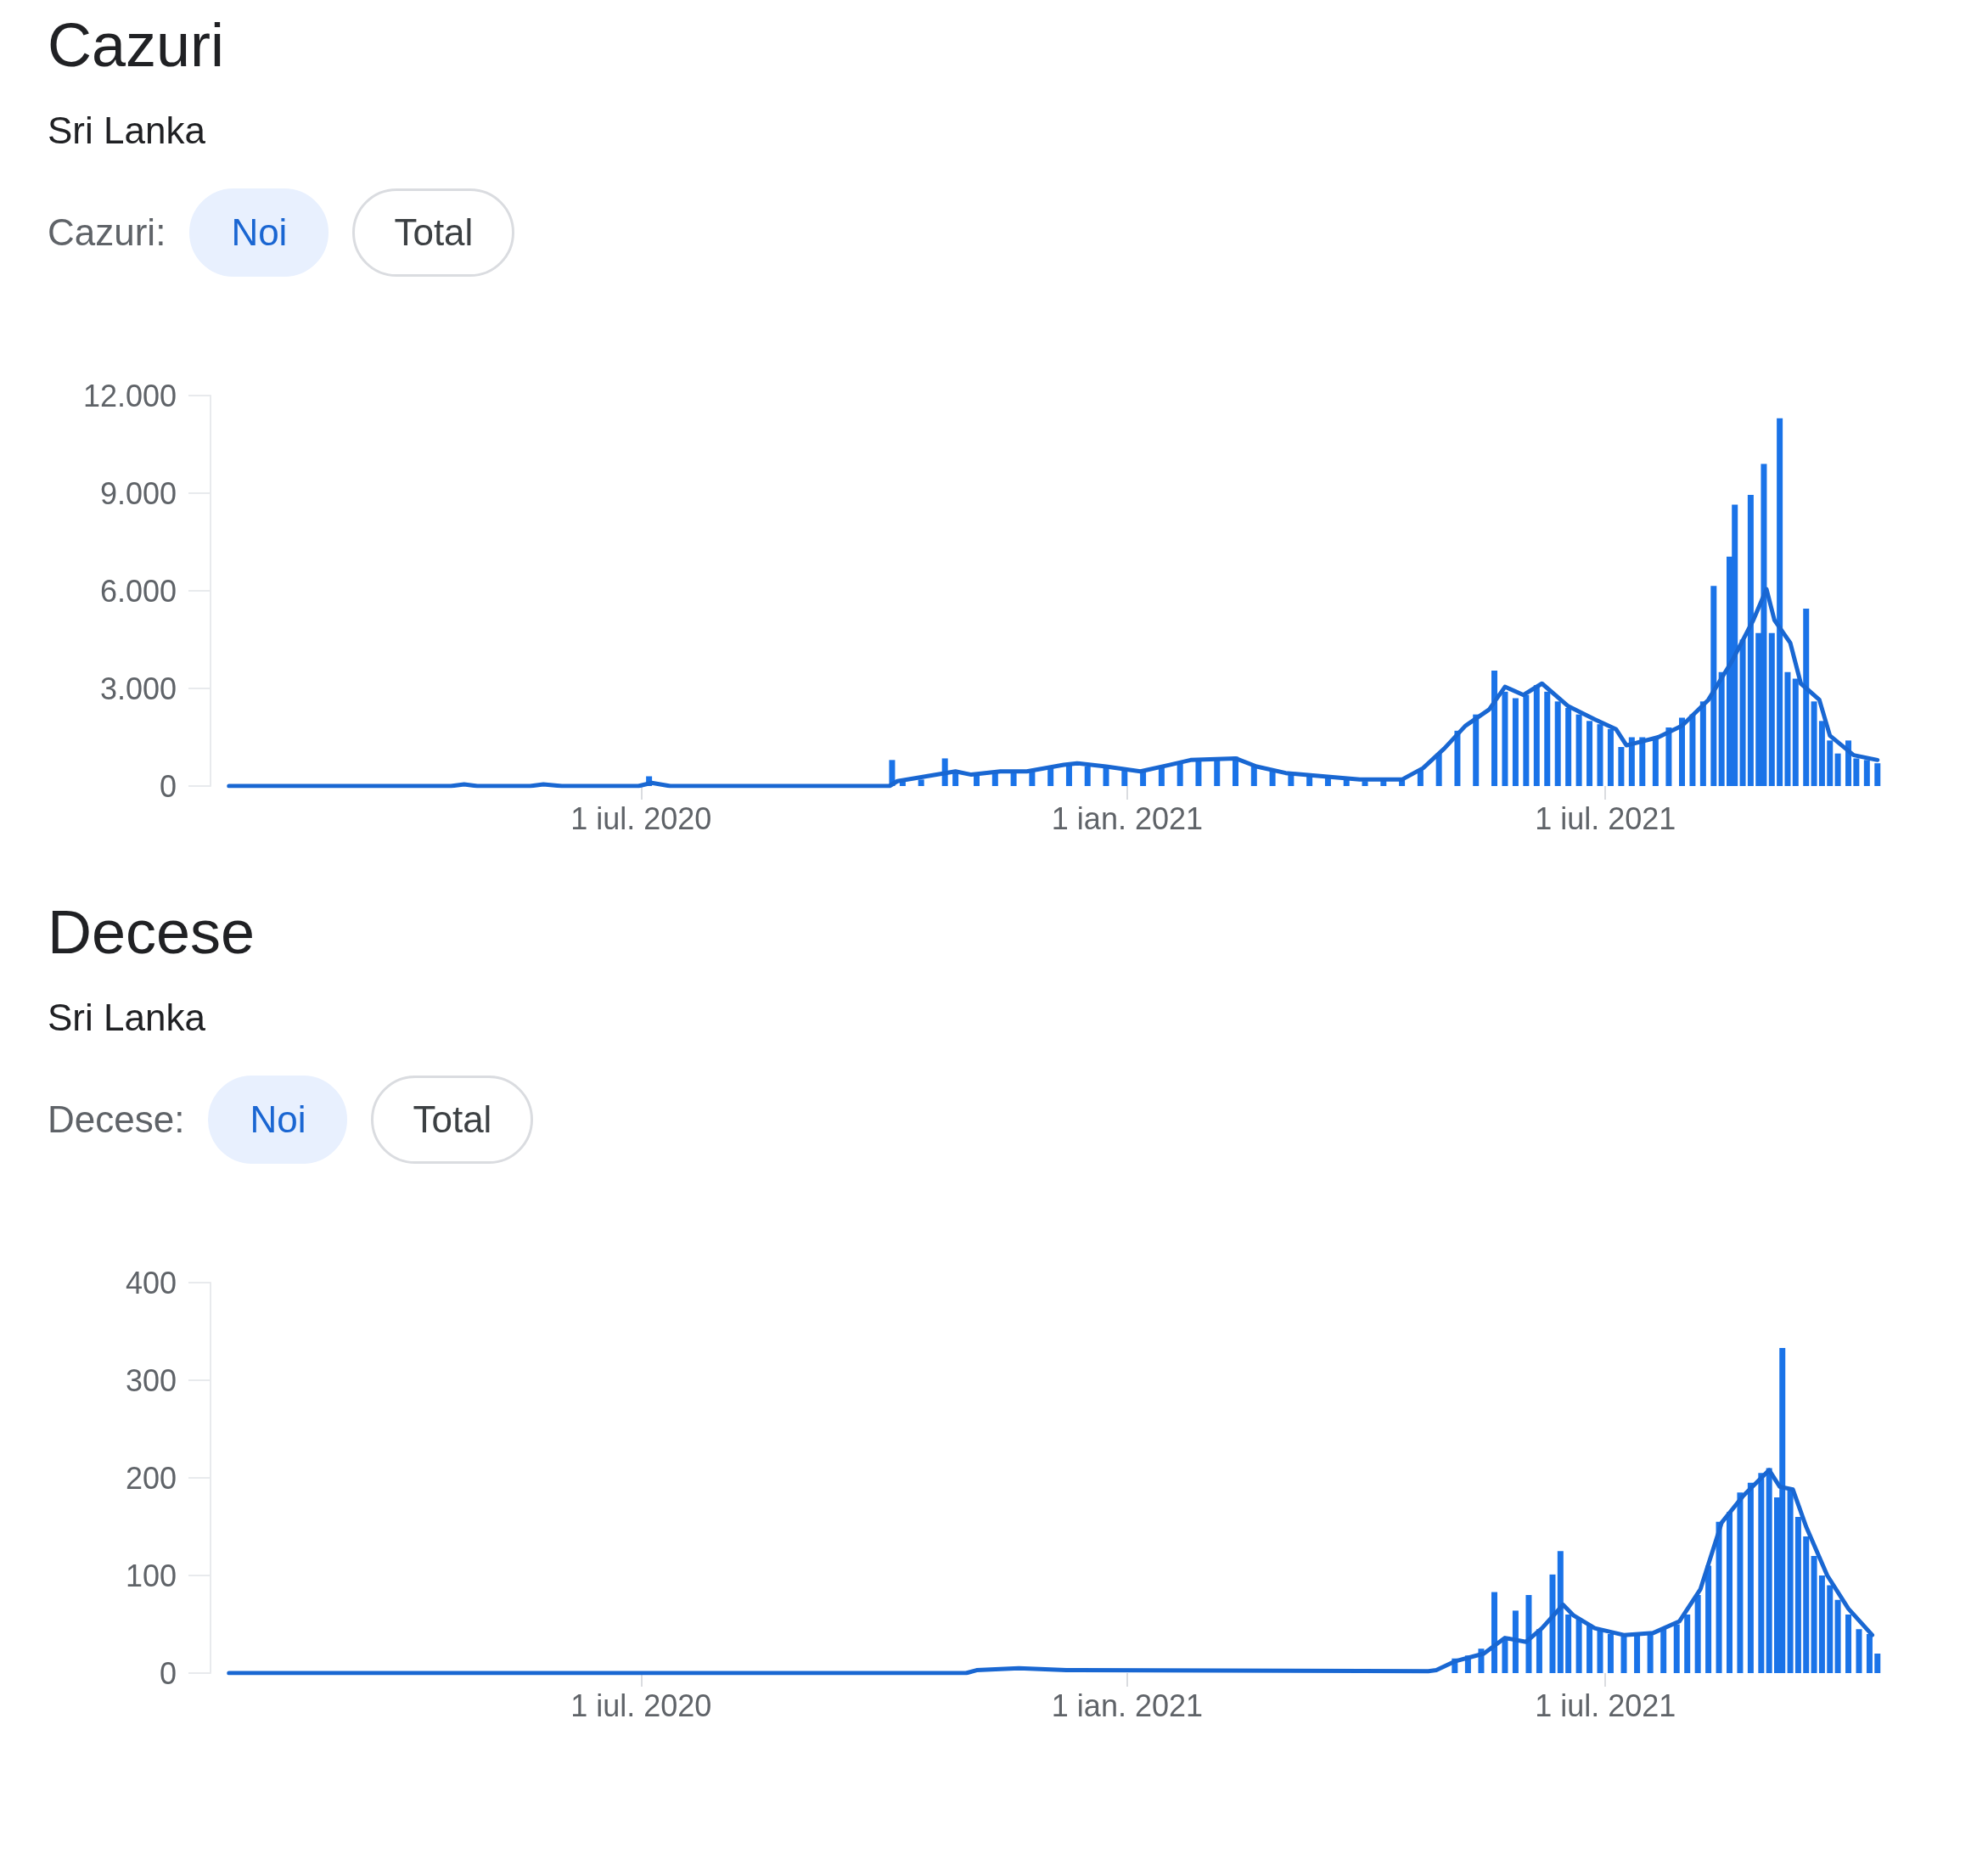 The image size is (1988, 1859). I want to click on chart-title: Decese, so click(152, 932).